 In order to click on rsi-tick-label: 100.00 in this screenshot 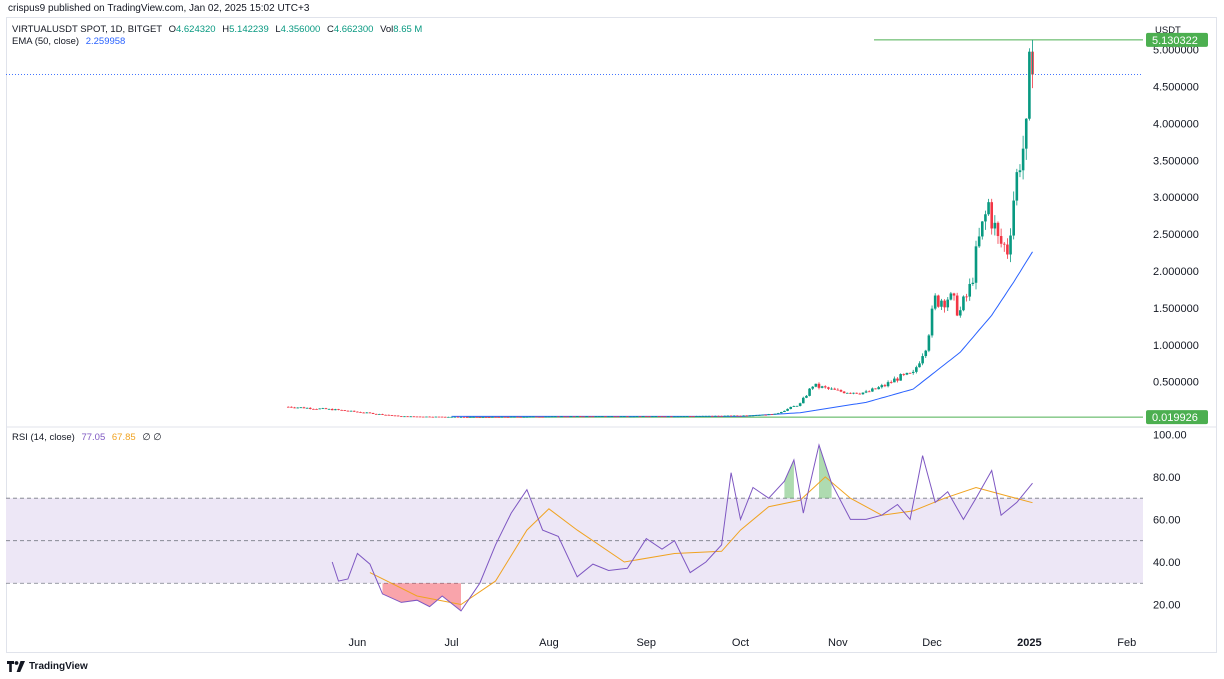, I will do `click(1170, 435)`.